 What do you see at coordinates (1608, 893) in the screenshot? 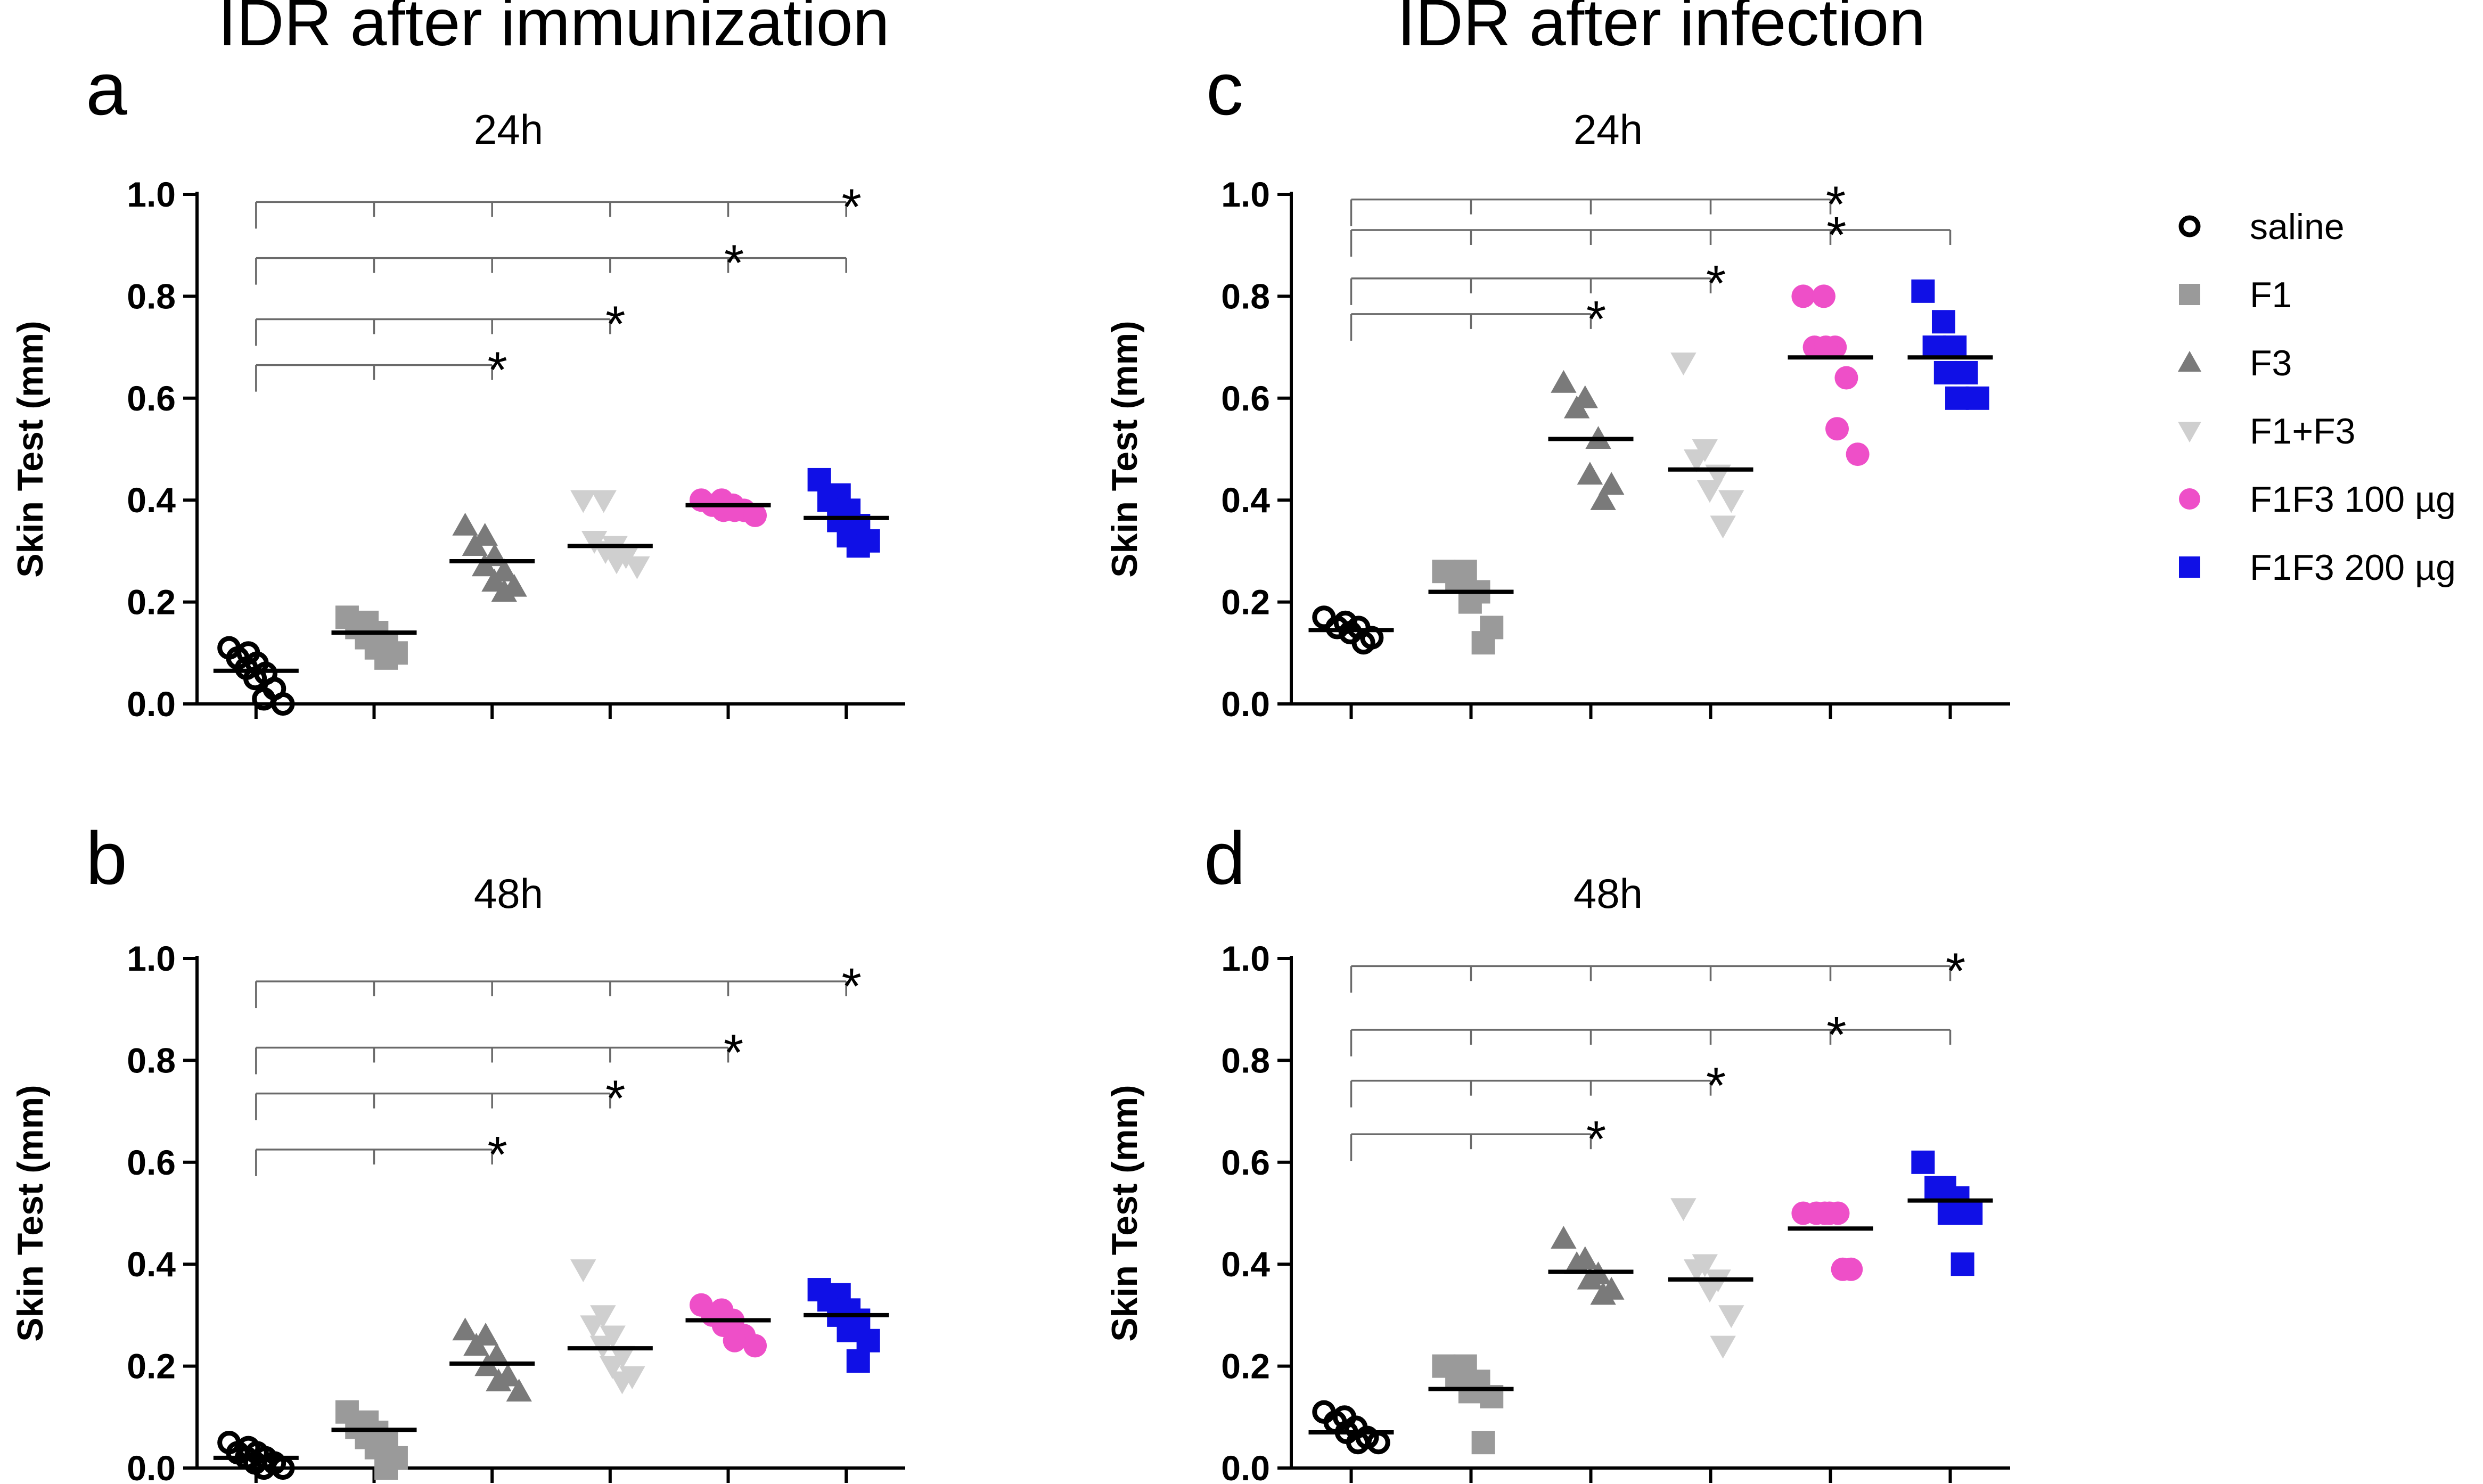
I see `panel-title-d: 48h` at bounding box center [1608, 893].